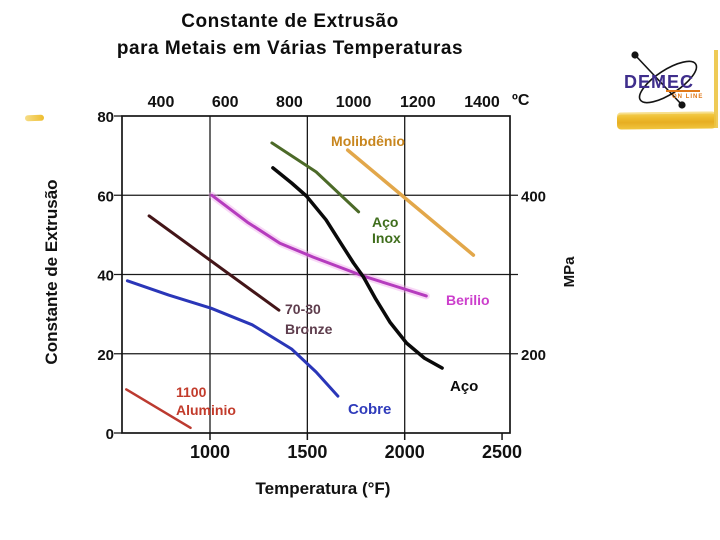 Image resolution: width=720 pixels, height=540 pixels. What do you see at coordinates (323, 488) in the screenshot?
I see `x-axis-title: Temperatura (°F)` at bounding box center [323, 488].